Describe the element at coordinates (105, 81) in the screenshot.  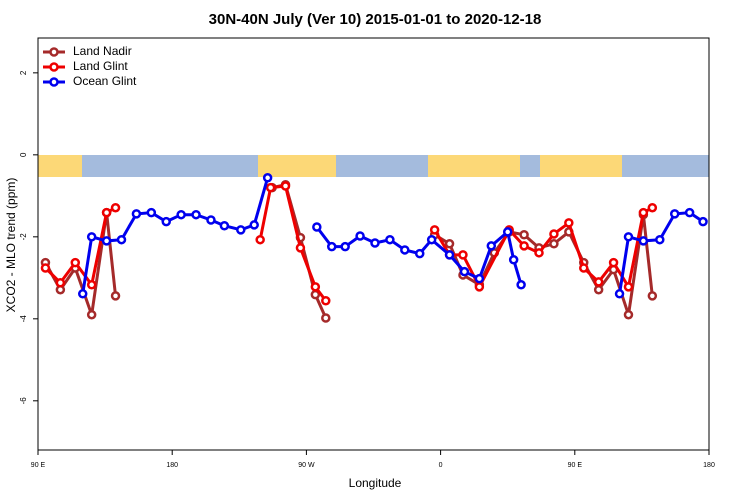
I see `legend-label: Ocean Glint` at that location.